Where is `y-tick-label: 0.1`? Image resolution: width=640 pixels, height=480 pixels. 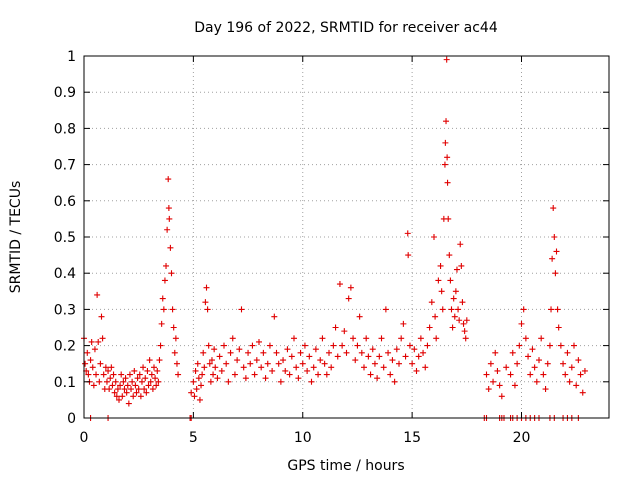 y-tick-label: 0.1 is located at coordinates (65, 383).